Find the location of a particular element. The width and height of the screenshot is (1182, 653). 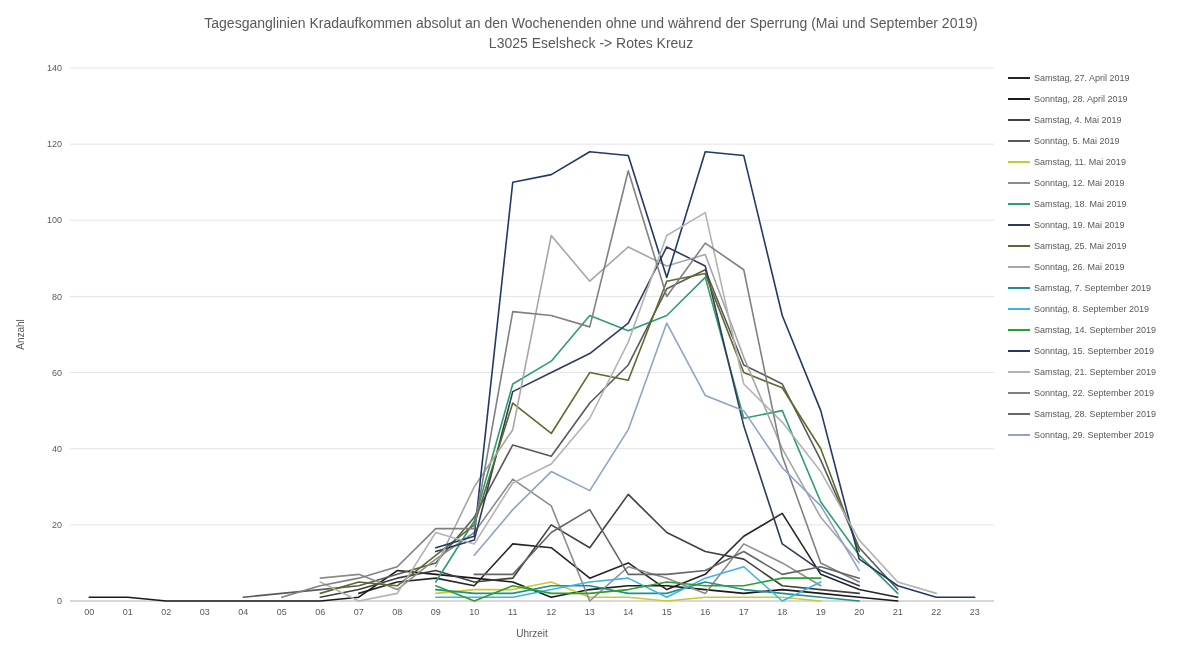

legend-label: Samstag, 4. Mai 2019 is located at coordinates (1078, 120).